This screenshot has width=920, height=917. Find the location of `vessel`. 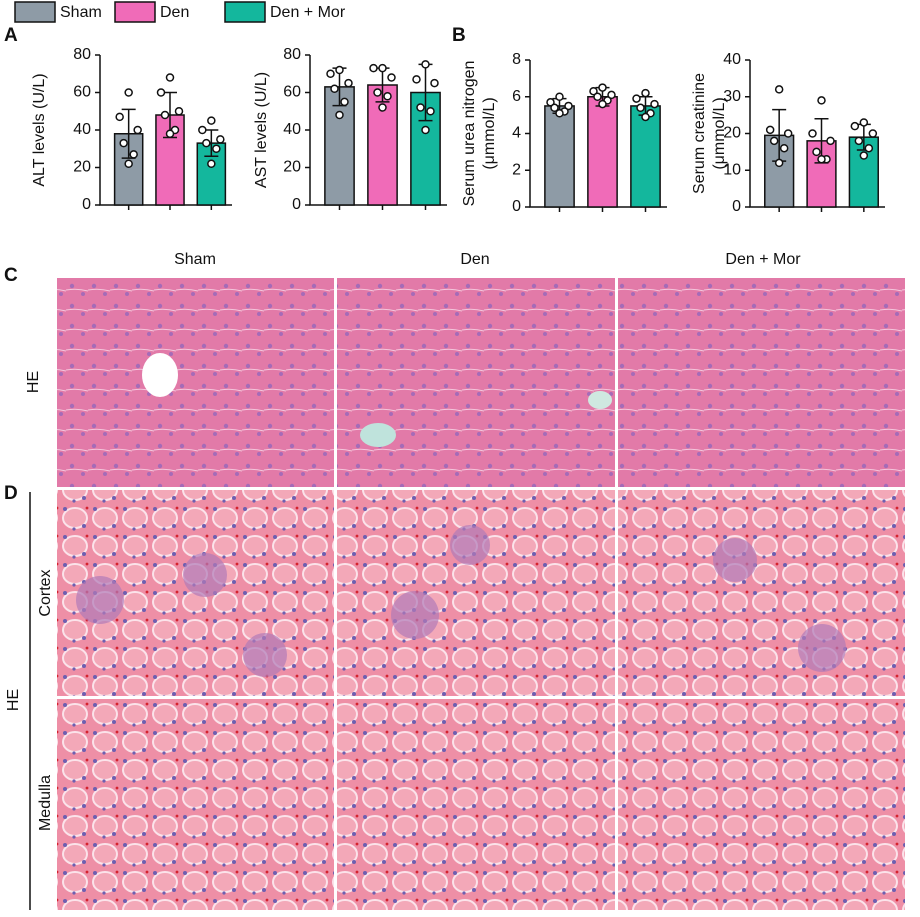

vessel is located at coordinates (160, 375).